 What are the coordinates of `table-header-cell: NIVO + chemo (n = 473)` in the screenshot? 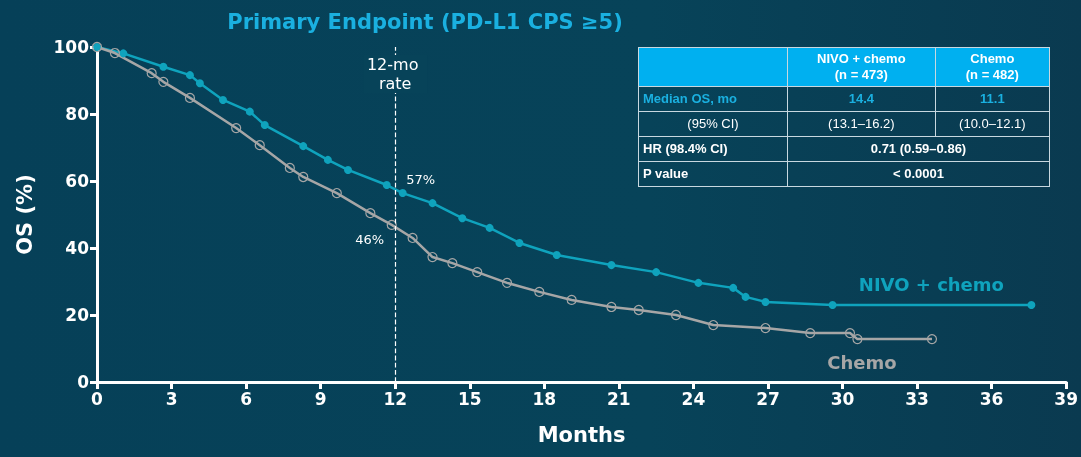 It's located at (861, 67).